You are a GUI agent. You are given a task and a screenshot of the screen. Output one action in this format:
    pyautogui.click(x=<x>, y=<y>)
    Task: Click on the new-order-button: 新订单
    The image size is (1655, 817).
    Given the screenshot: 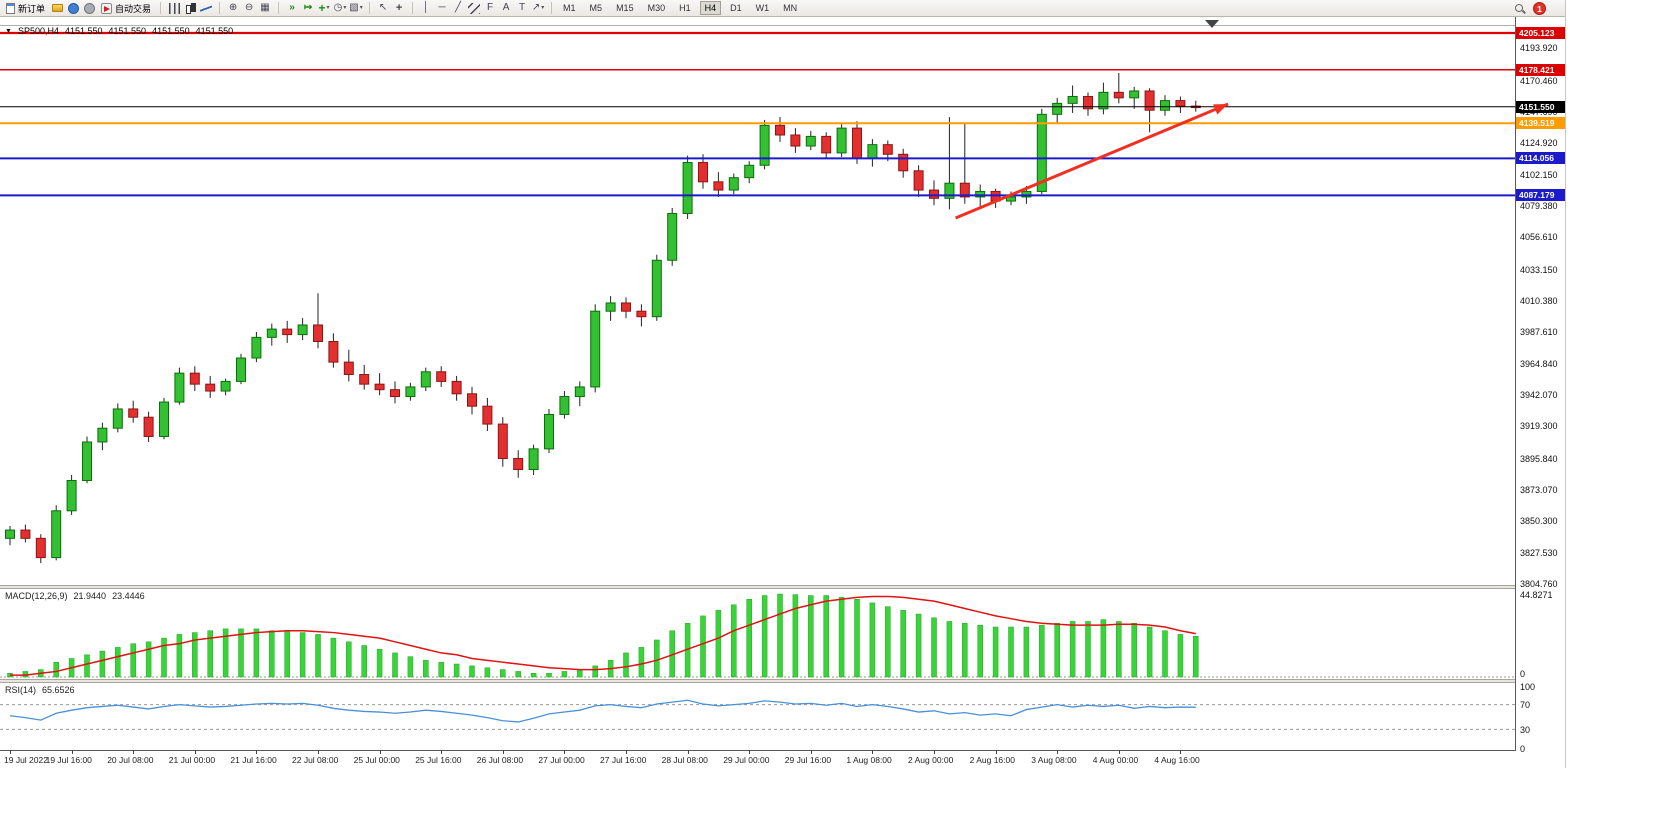 What is the action you would take?
    pyautogui.click(x=25, y=8)
    